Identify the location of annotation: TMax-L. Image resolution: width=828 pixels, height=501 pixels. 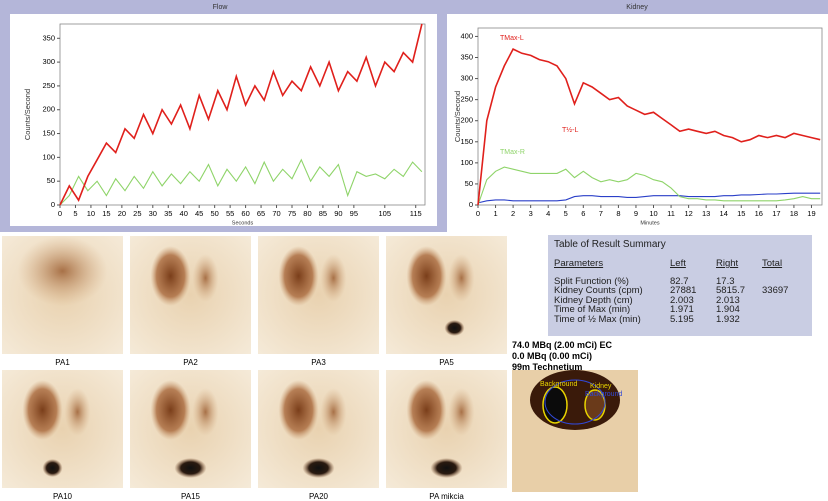
(512, 38).